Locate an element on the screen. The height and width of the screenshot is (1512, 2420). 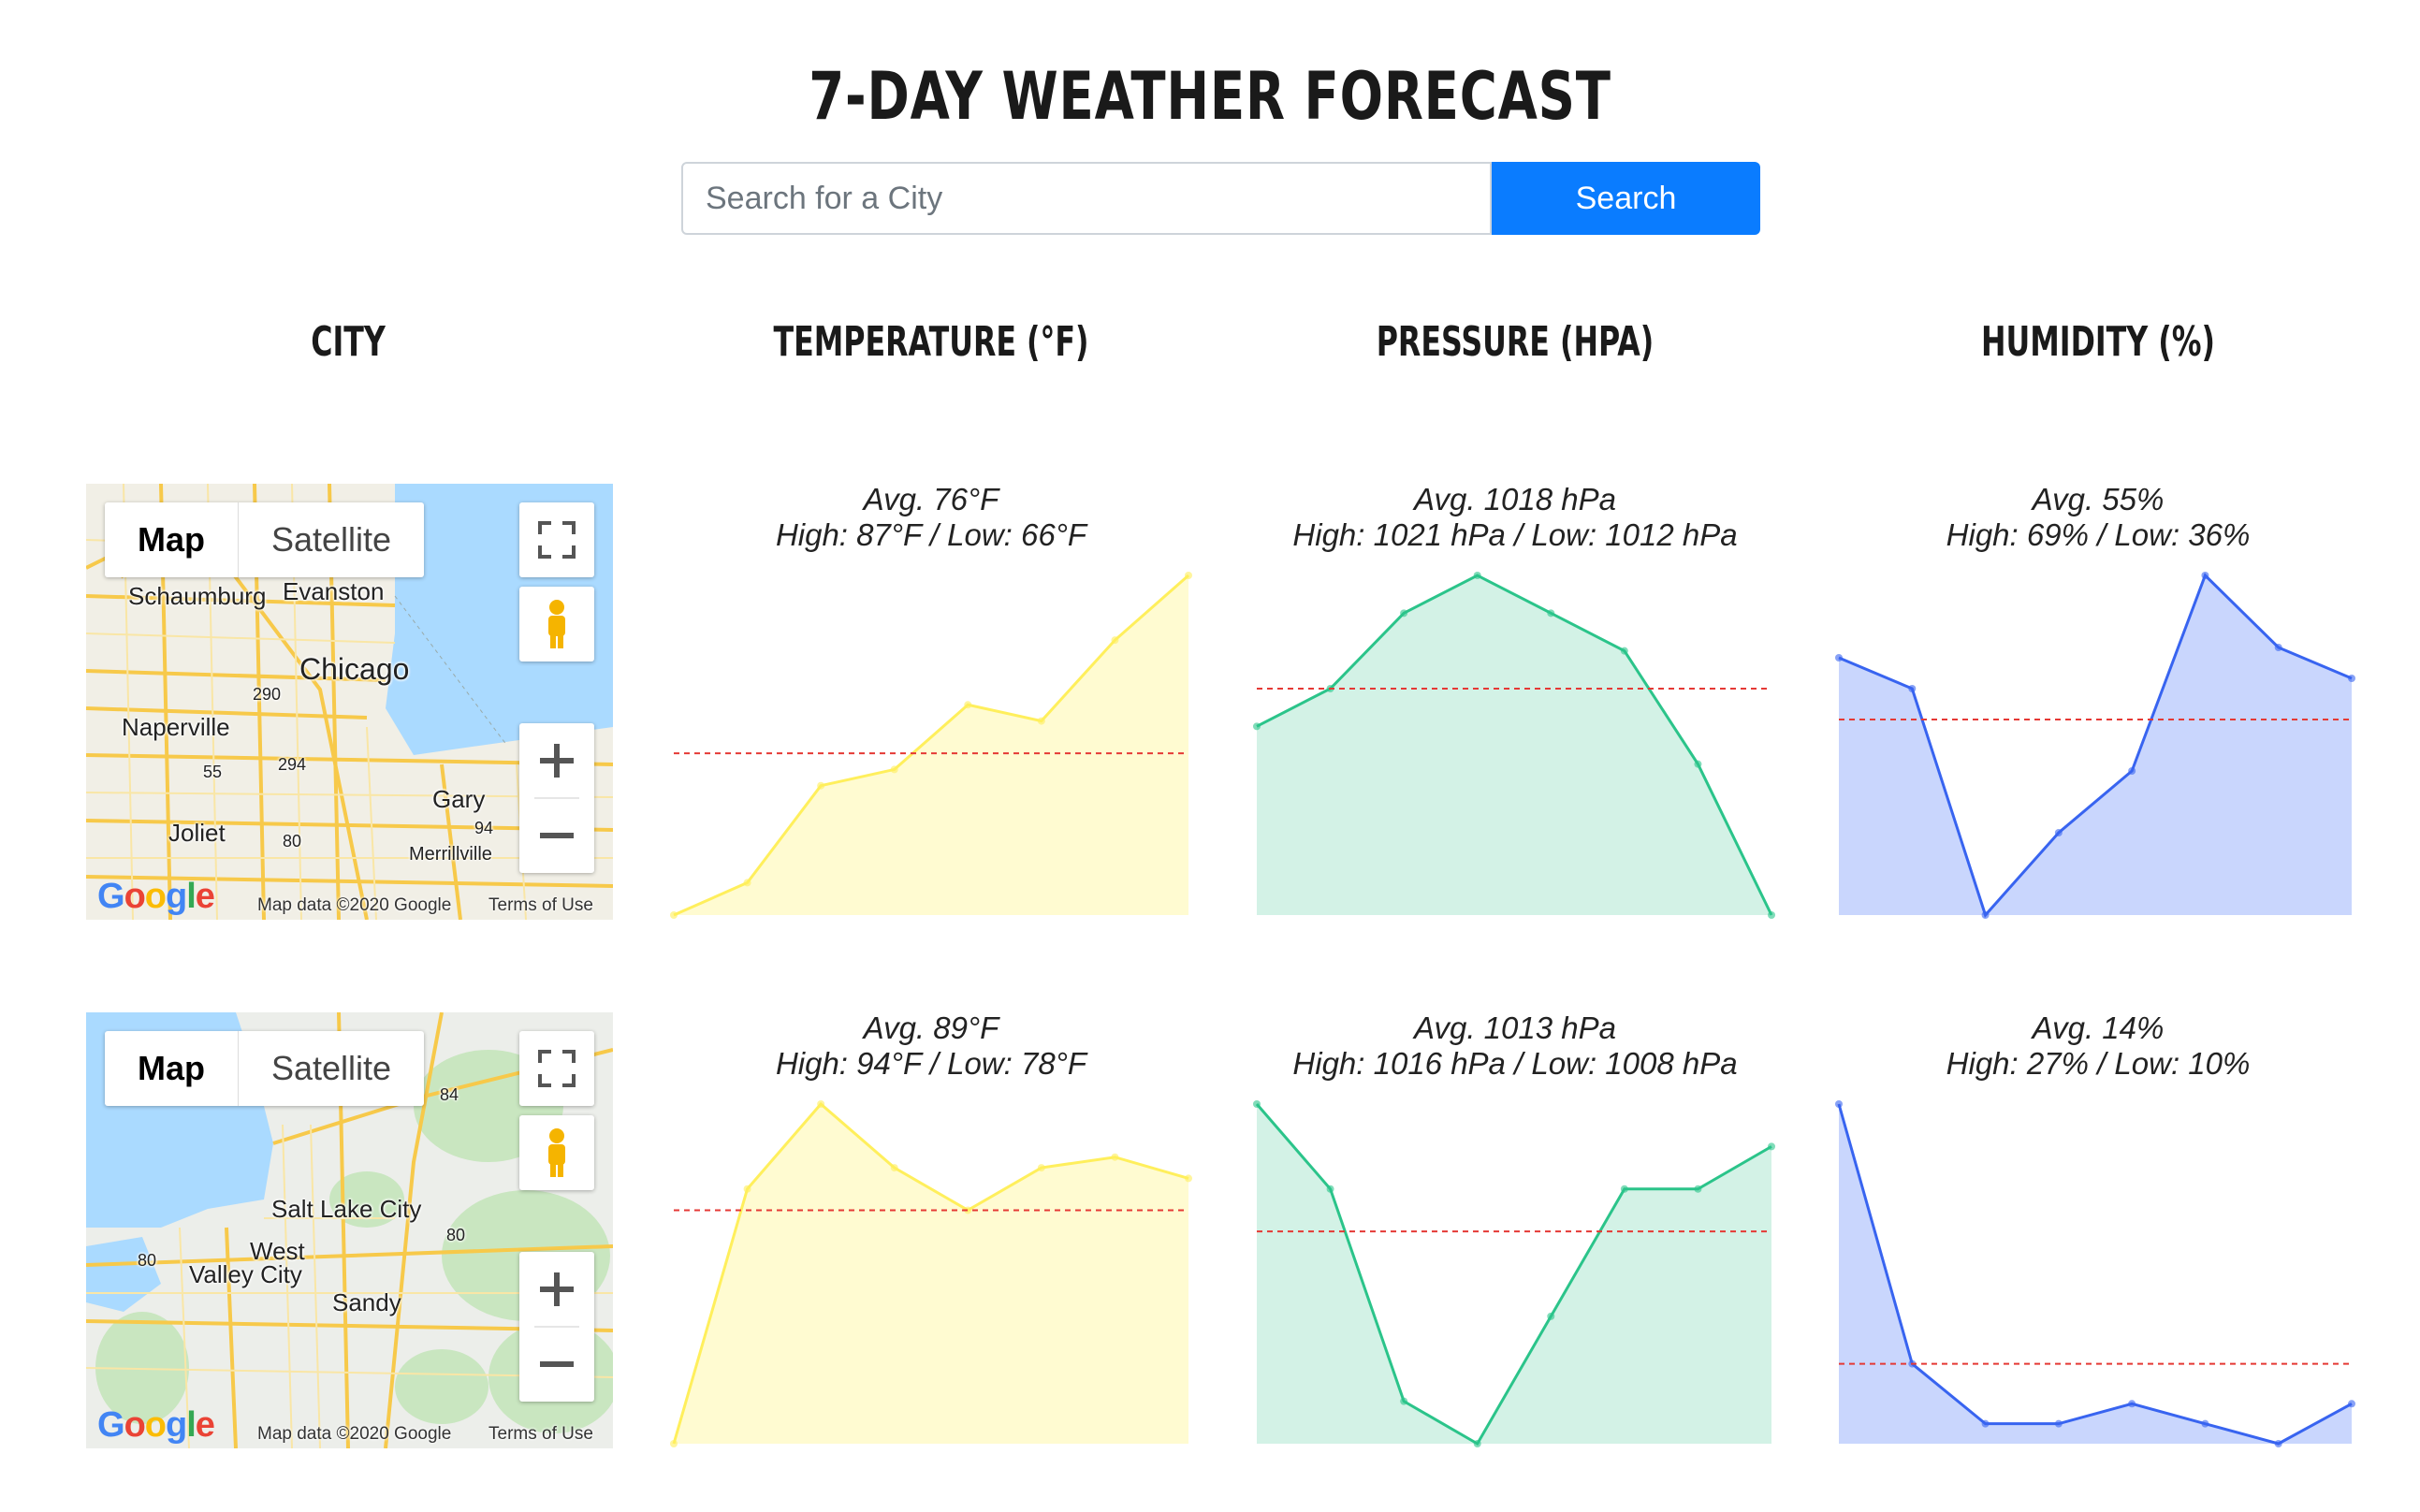
map-label: Evanston is located at coordinates (334, 591).